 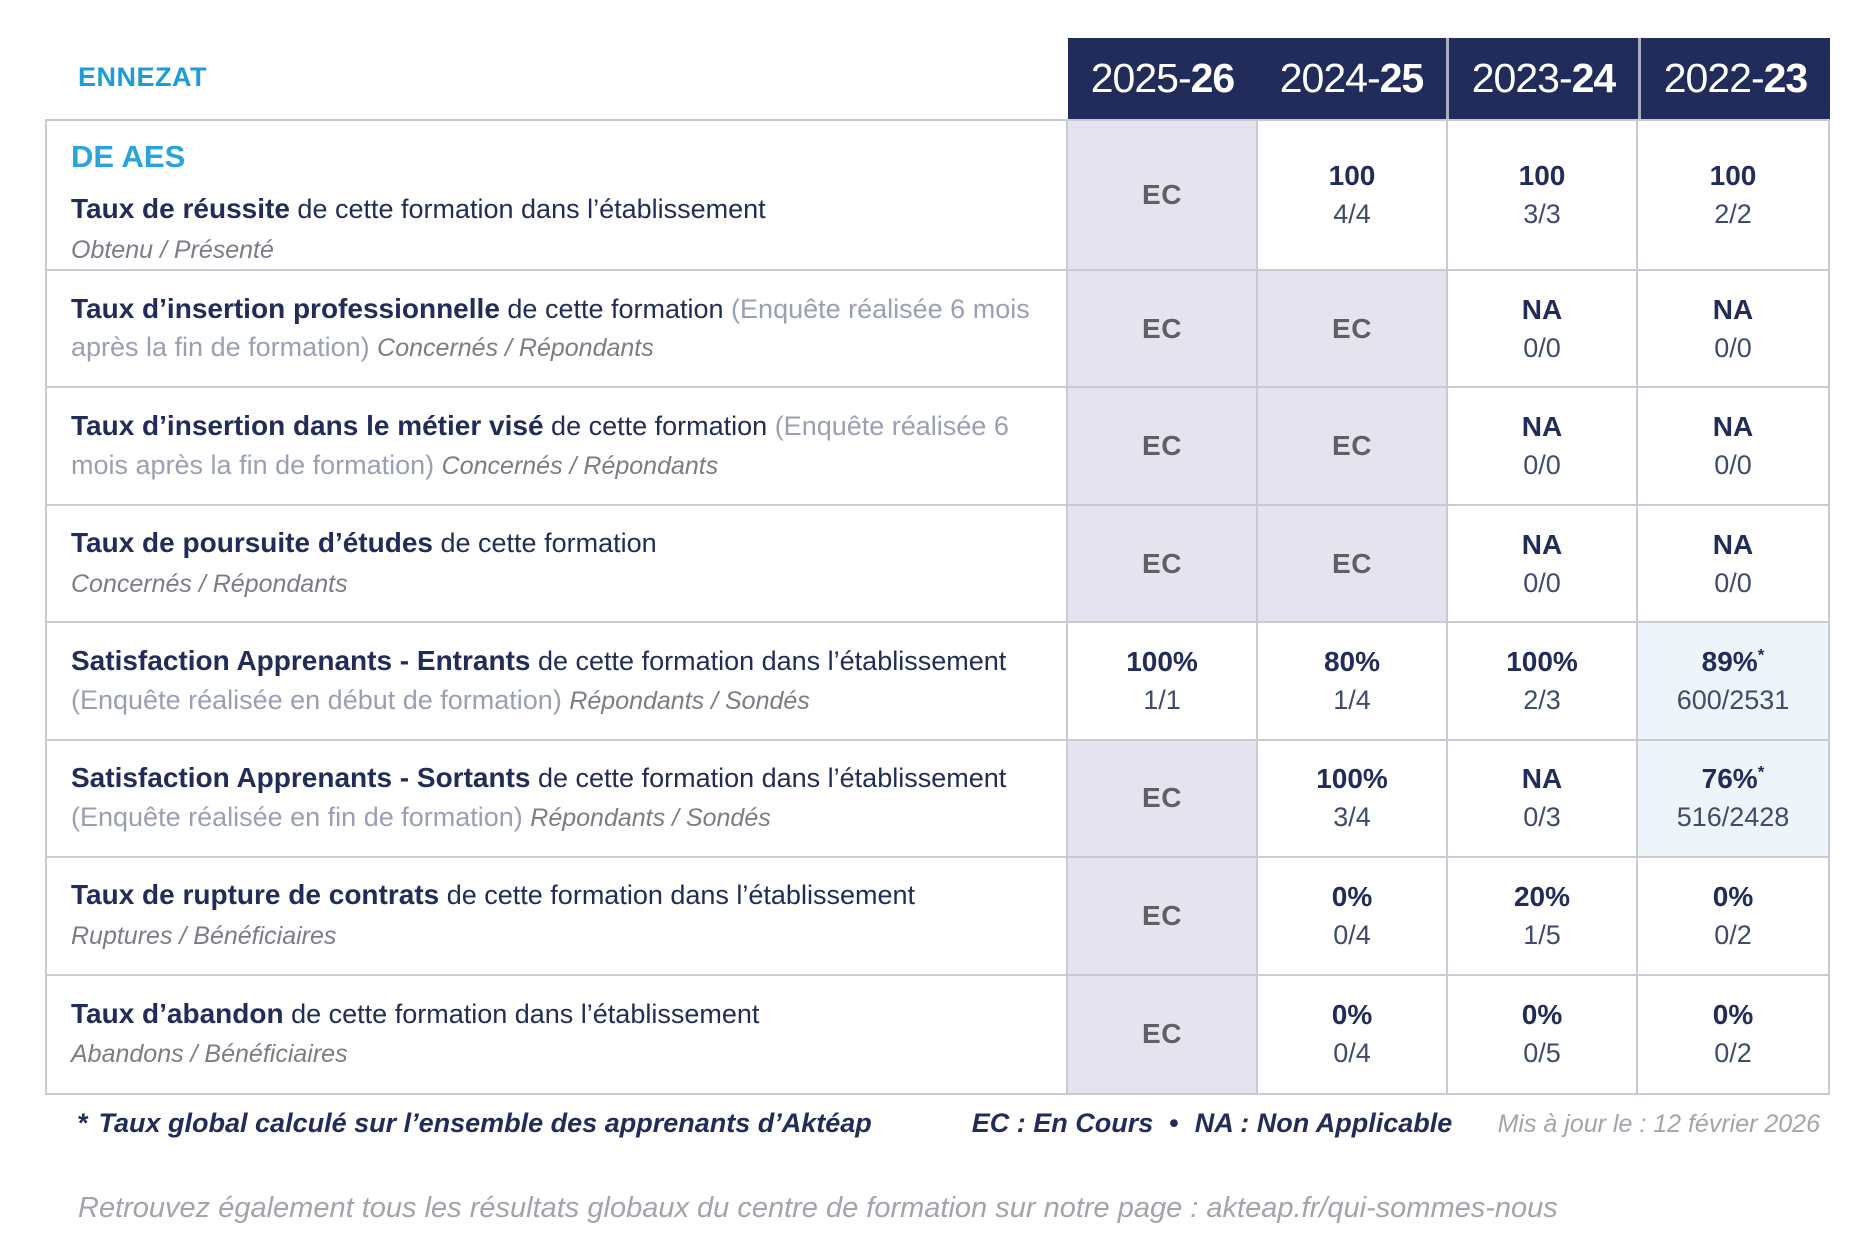 What do you see at coordinates (1658, 1124) in the screenshot?
I see `updated-date: Mis à jour le : 12 février 2026` at bounding box center [1658, 1124].